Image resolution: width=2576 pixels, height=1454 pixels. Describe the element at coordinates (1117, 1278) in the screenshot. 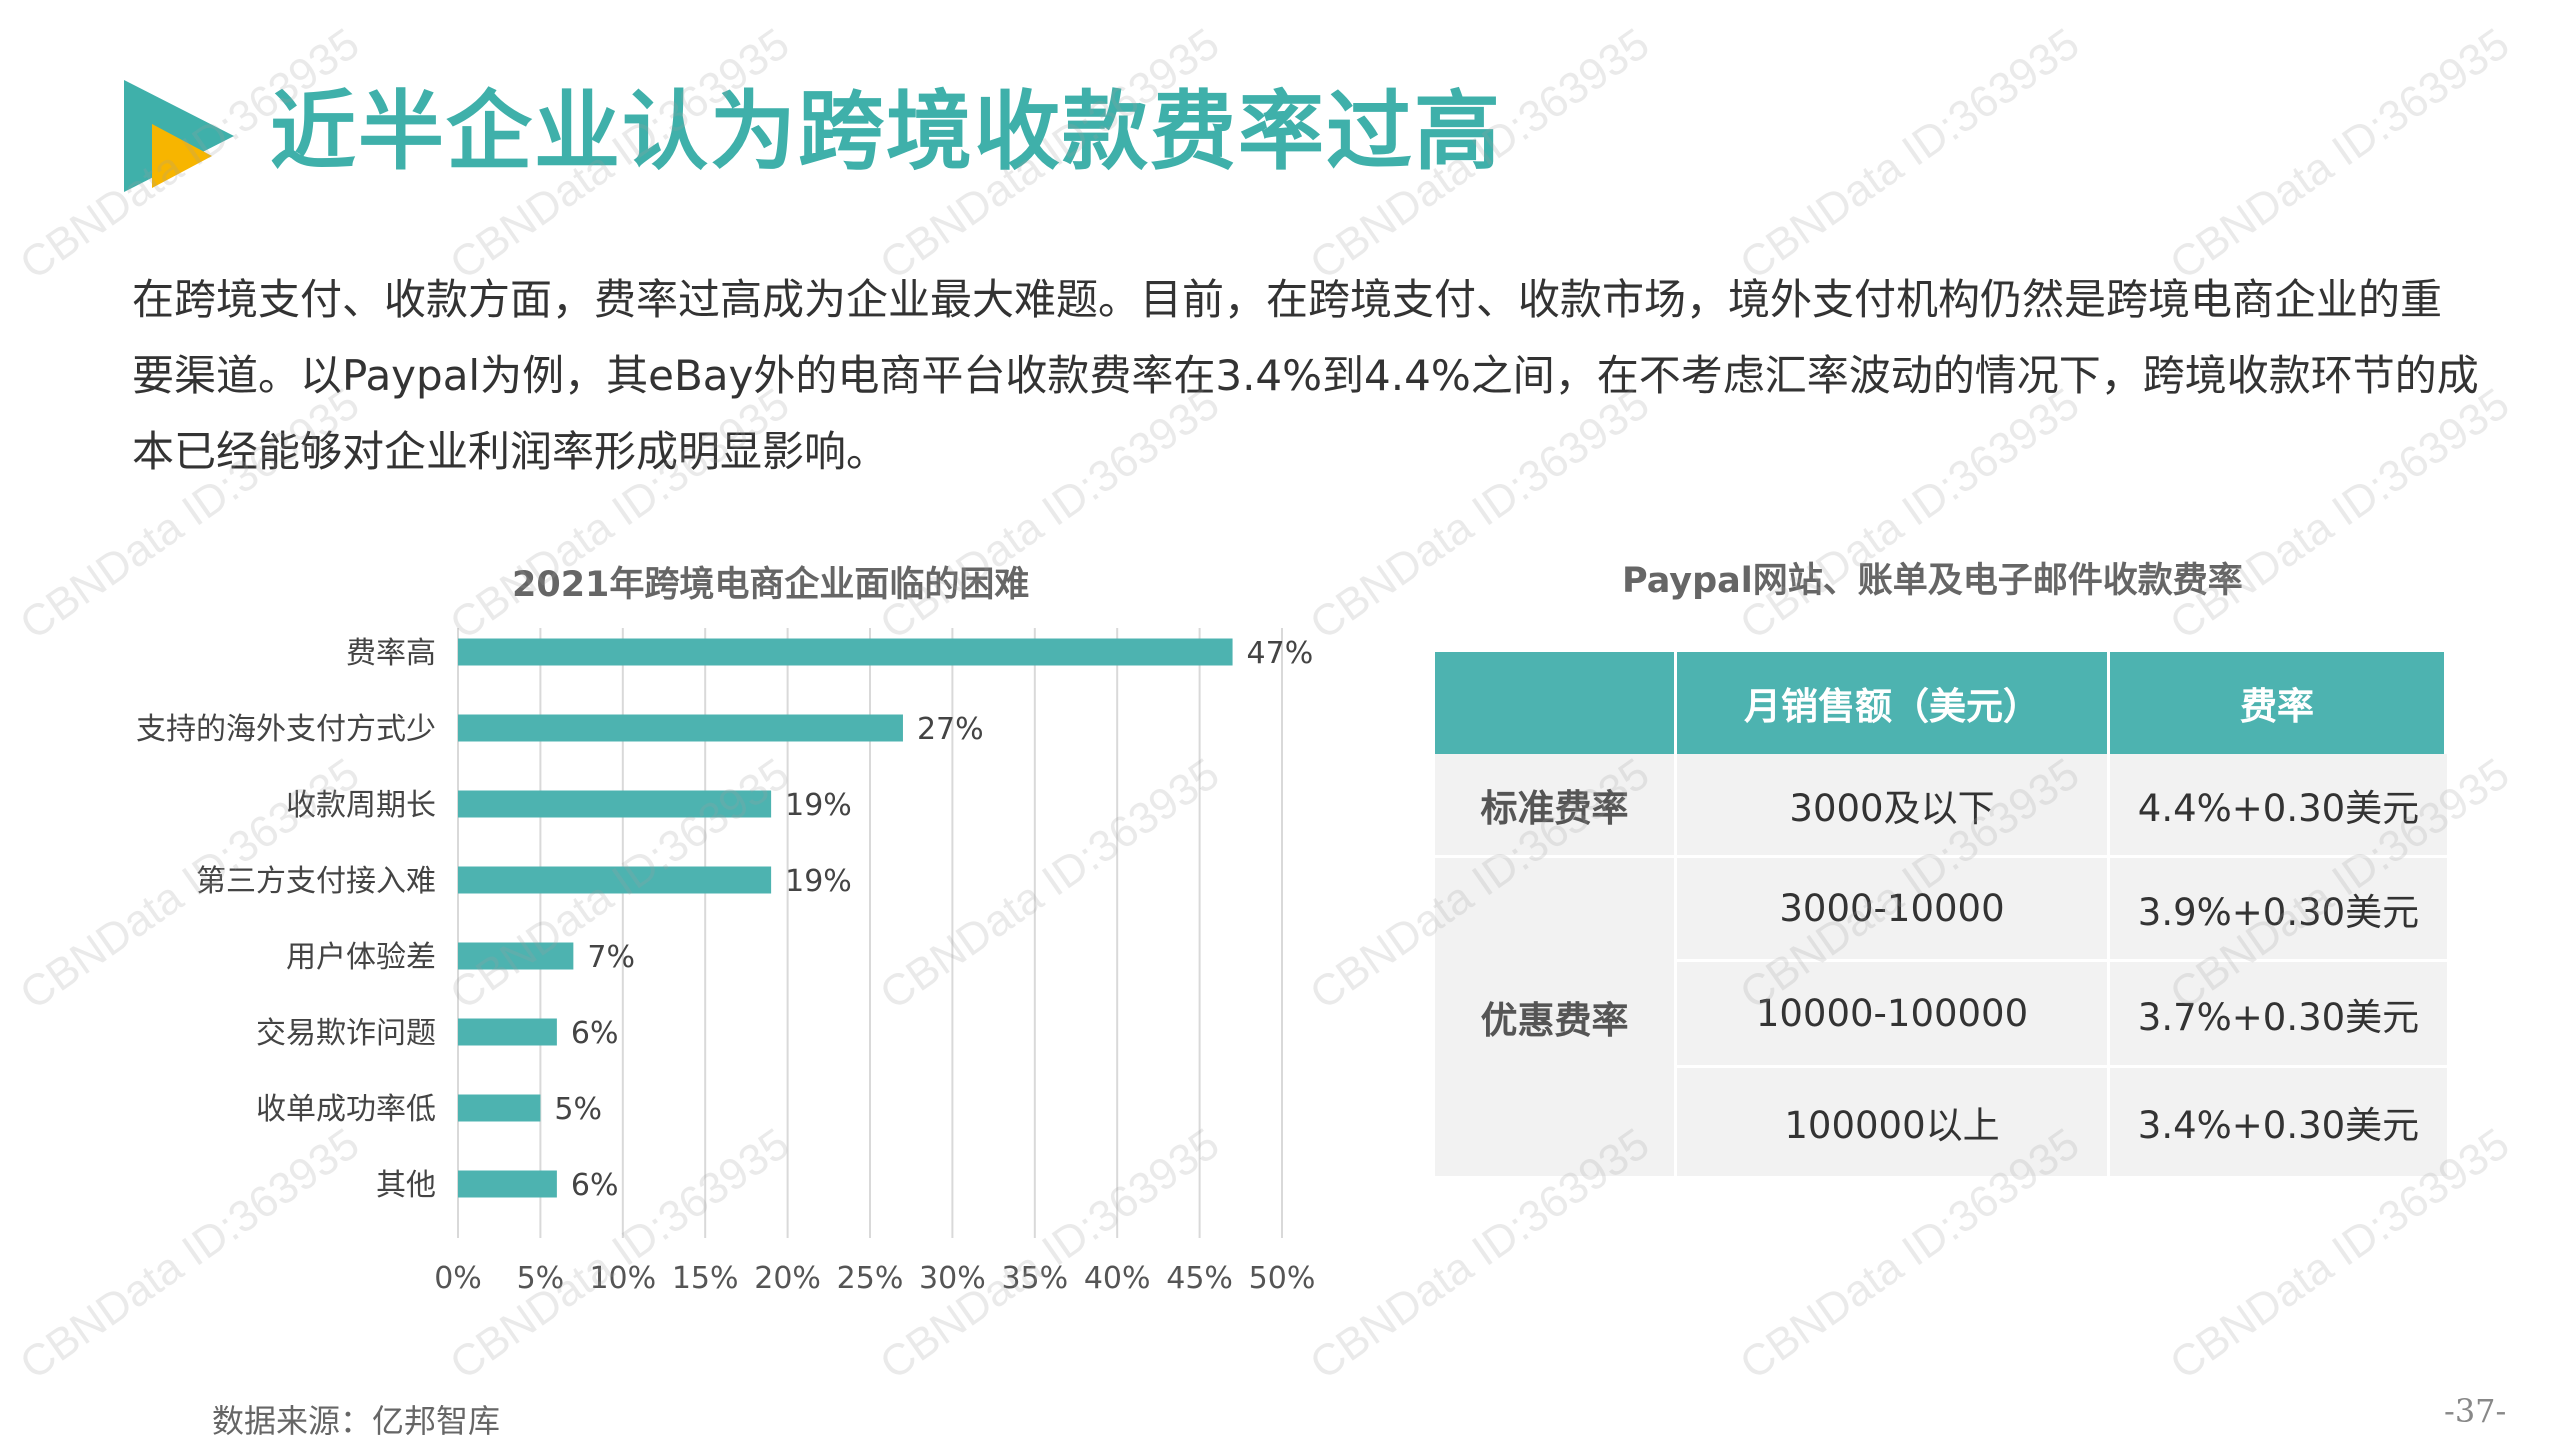

I see `x-tick-label: 40%` at that location.